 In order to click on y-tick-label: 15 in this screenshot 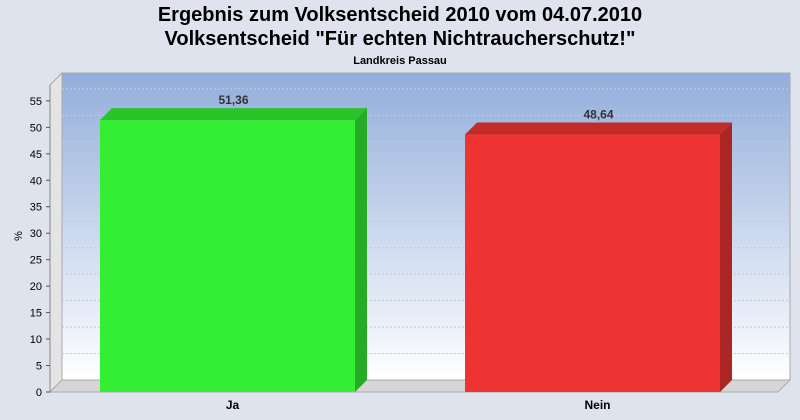, I will do `click(36, 314)`.